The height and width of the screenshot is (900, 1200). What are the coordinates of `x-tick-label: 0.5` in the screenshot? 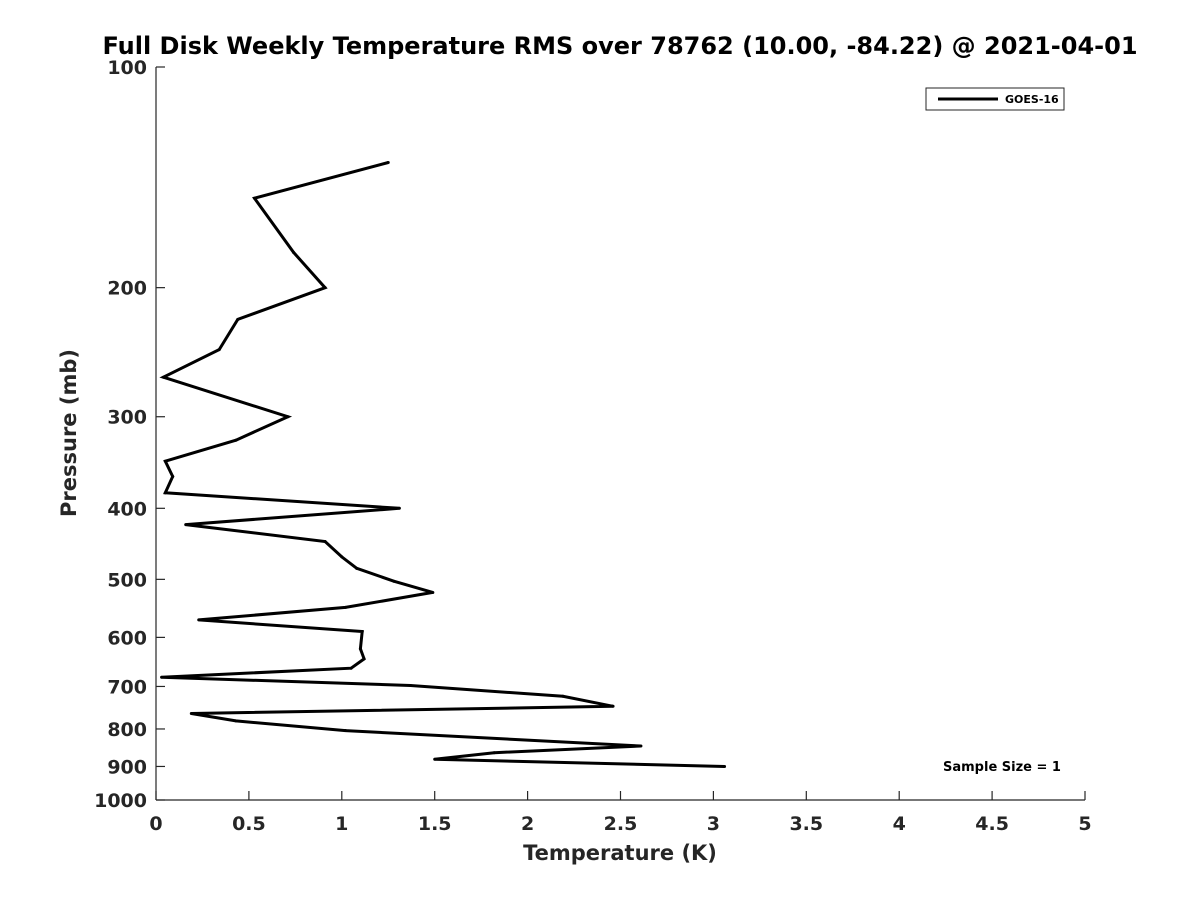 It's located at (249, 824).